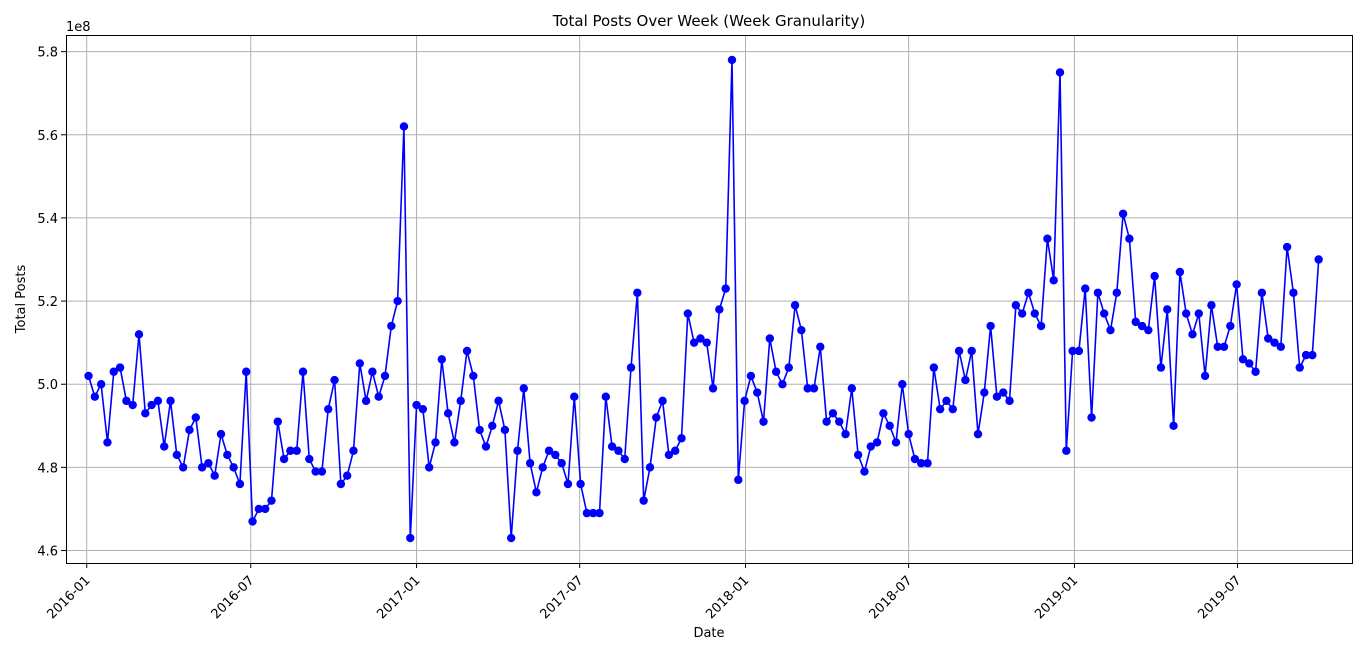 The height and width of the screenshot is (655, 1366). Describe the element at coordinates (708, 633) in the screenshot. I see `x-axis-label: Date` at that location.